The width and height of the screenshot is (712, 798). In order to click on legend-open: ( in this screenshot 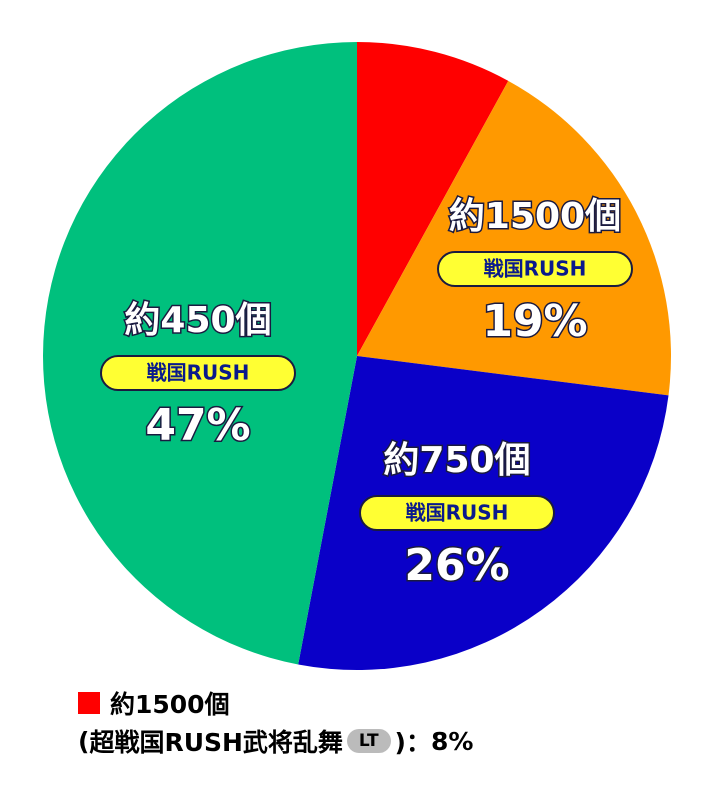, I will do `click(84, 741)`.